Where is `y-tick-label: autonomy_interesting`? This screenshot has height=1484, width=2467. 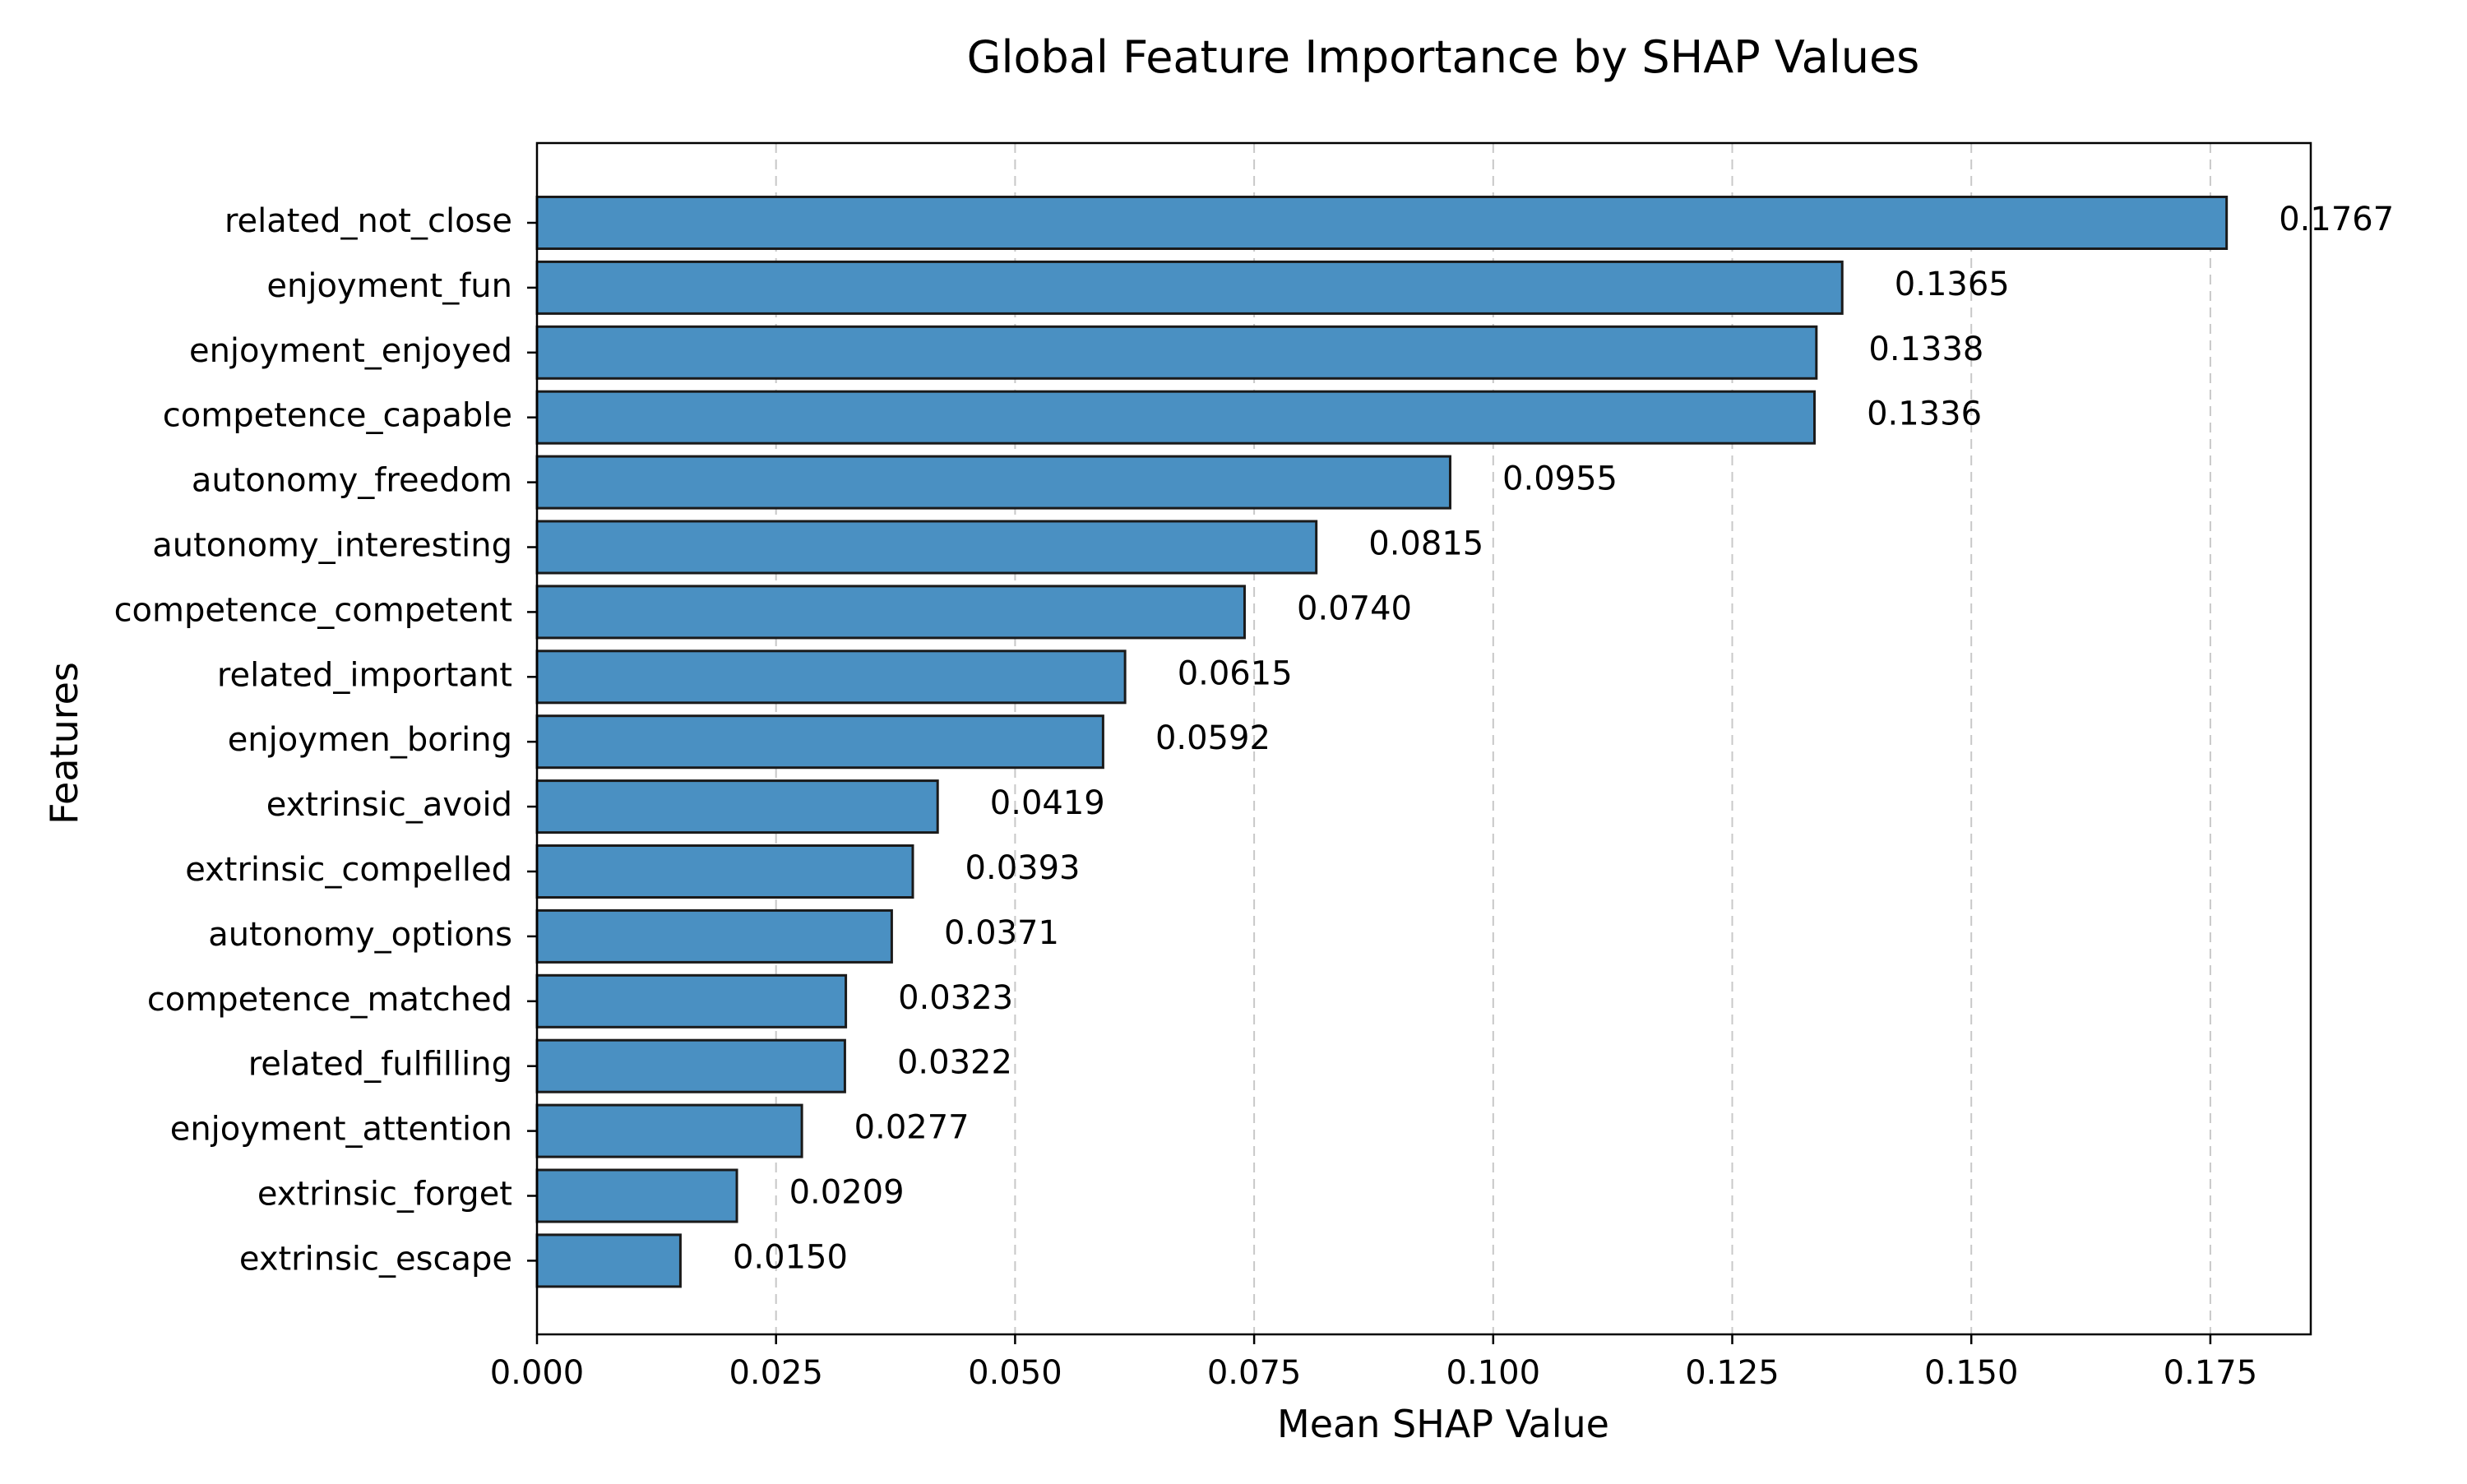 y-tick-label: autonomy_interesting is located at coordinates (332, 546).